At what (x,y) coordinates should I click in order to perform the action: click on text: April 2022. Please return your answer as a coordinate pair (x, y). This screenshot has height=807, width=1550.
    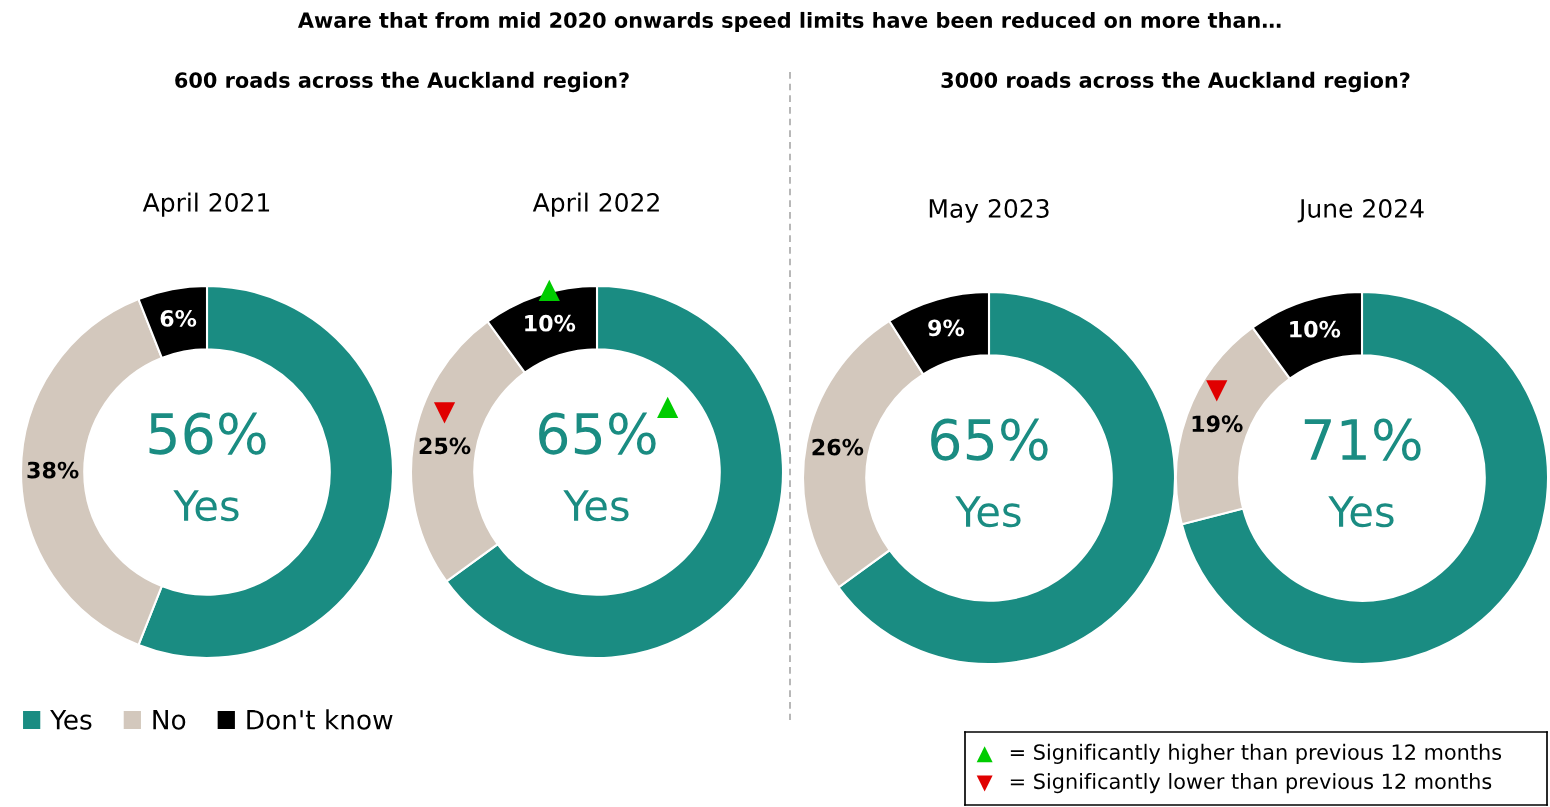
    Looking at the image, I should click on (595, 204).